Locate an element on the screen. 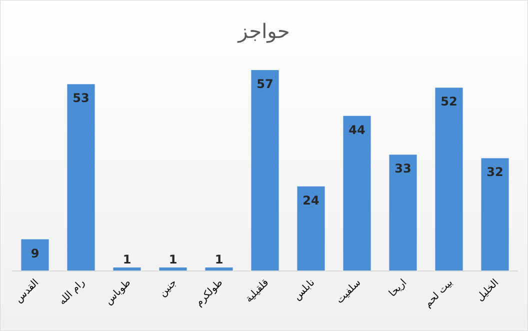 The width and height of the screenshot is (528, 331). x-tick-label: نابلس is located at coordinates (305, 290).